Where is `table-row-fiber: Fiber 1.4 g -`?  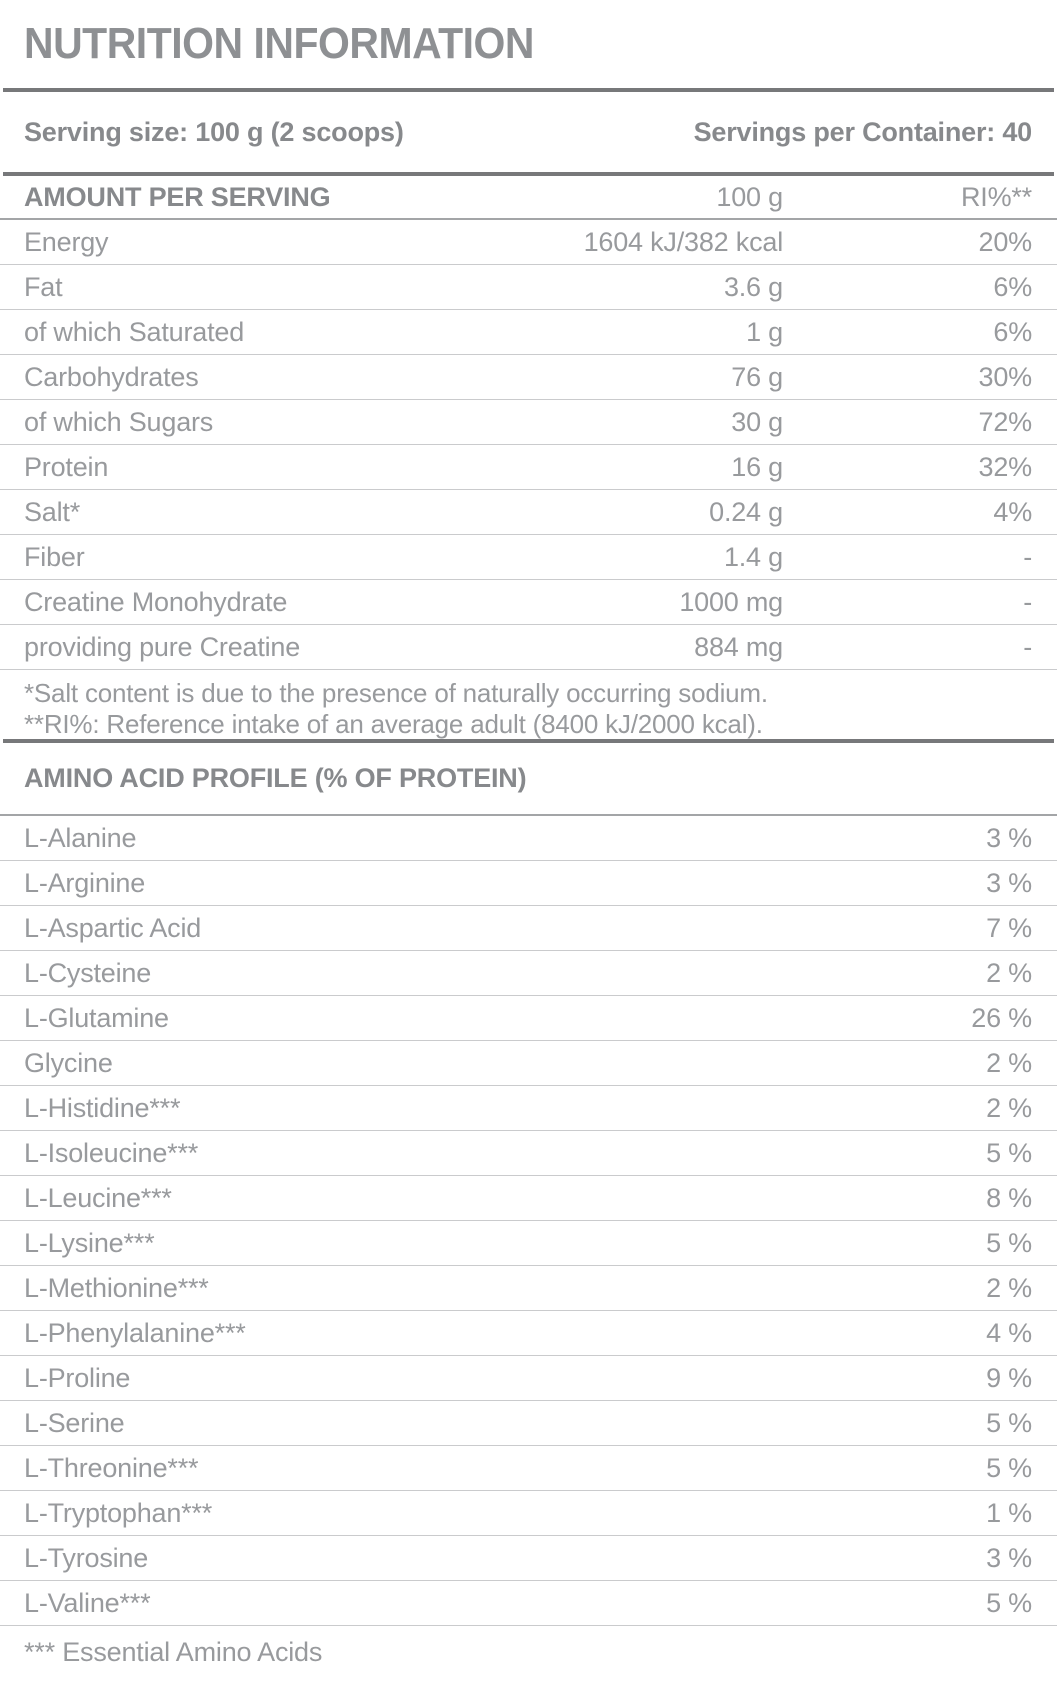
table-row-fiber: Fiber 1.4 g - is located at coordinates (528, 557).